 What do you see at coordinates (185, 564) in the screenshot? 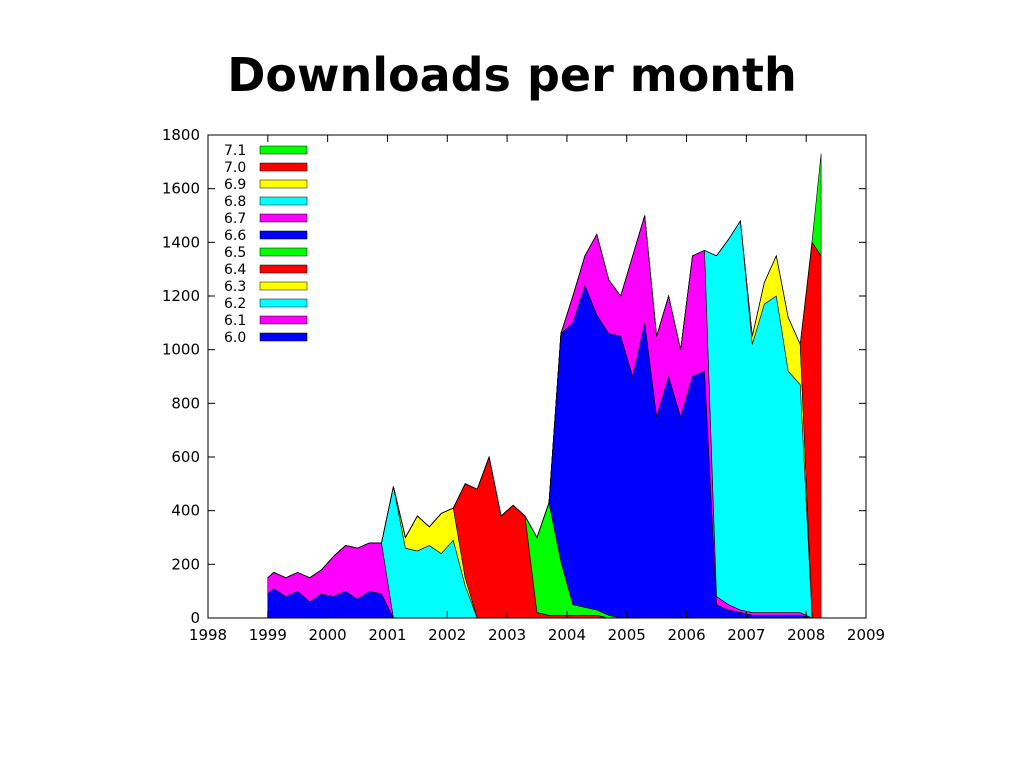
I see `y-tick-label: 200` at bounding box center [185, 564].